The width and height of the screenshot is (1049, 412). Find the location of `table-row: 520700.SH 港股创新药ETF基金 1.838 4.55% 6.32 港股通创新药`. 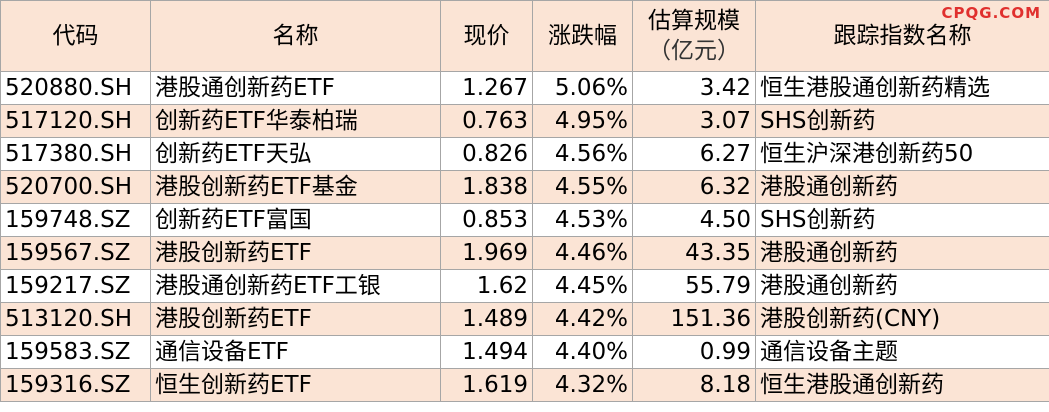

table-row: 520700.SH 港股创新药ETF基金 1.838 4.55% 6.32 港股通创新药 is located at coordinates (524, 187).